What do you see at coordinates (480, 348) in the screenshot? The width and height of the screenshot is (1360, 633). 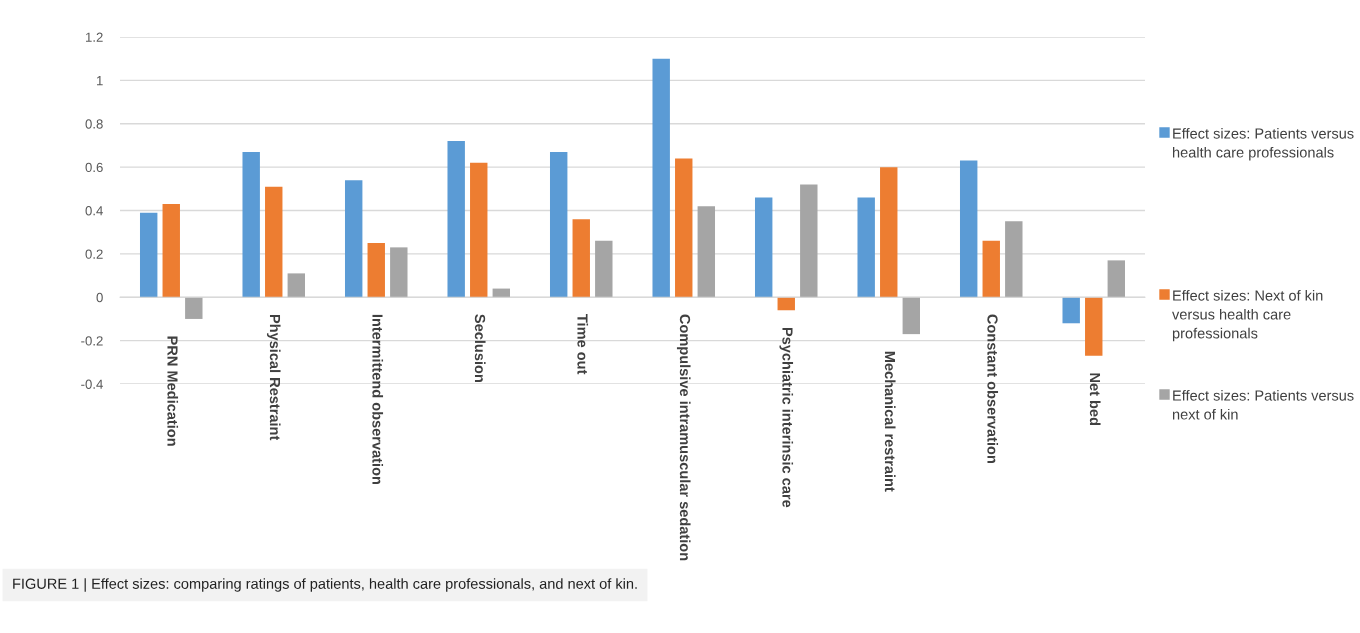 I see `x-tick-label: Seclusion` at bounding box center [480, 348].